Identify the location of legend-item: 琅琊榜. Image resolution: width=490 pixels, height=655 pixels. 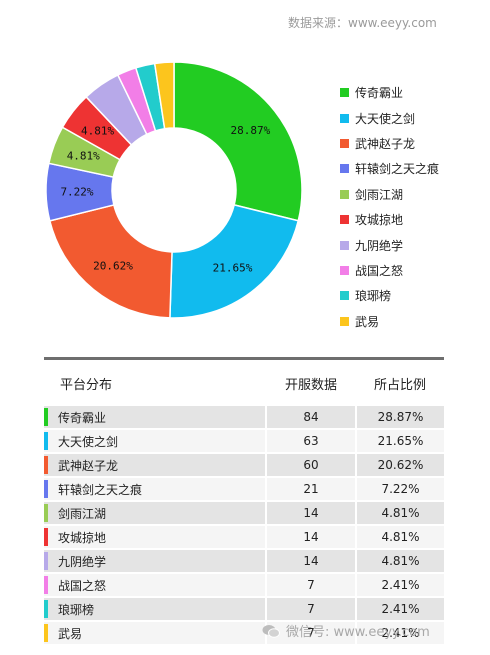
(389, 295).